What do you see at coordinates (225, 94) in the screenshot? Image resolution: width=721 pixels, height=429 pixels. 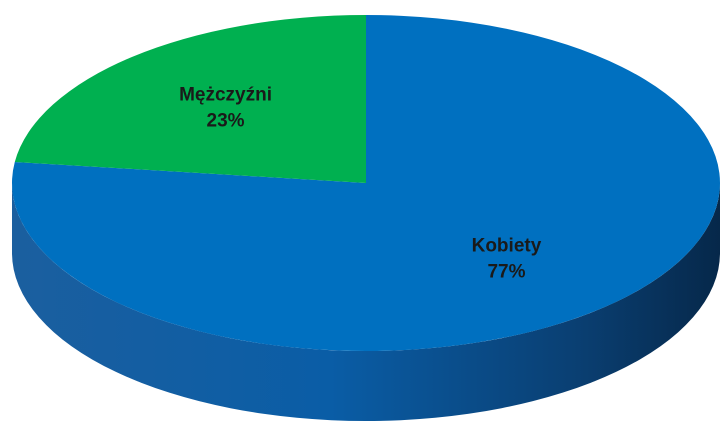 I see `slice-label: Mężczyźni` at bounding box center [225, 94].